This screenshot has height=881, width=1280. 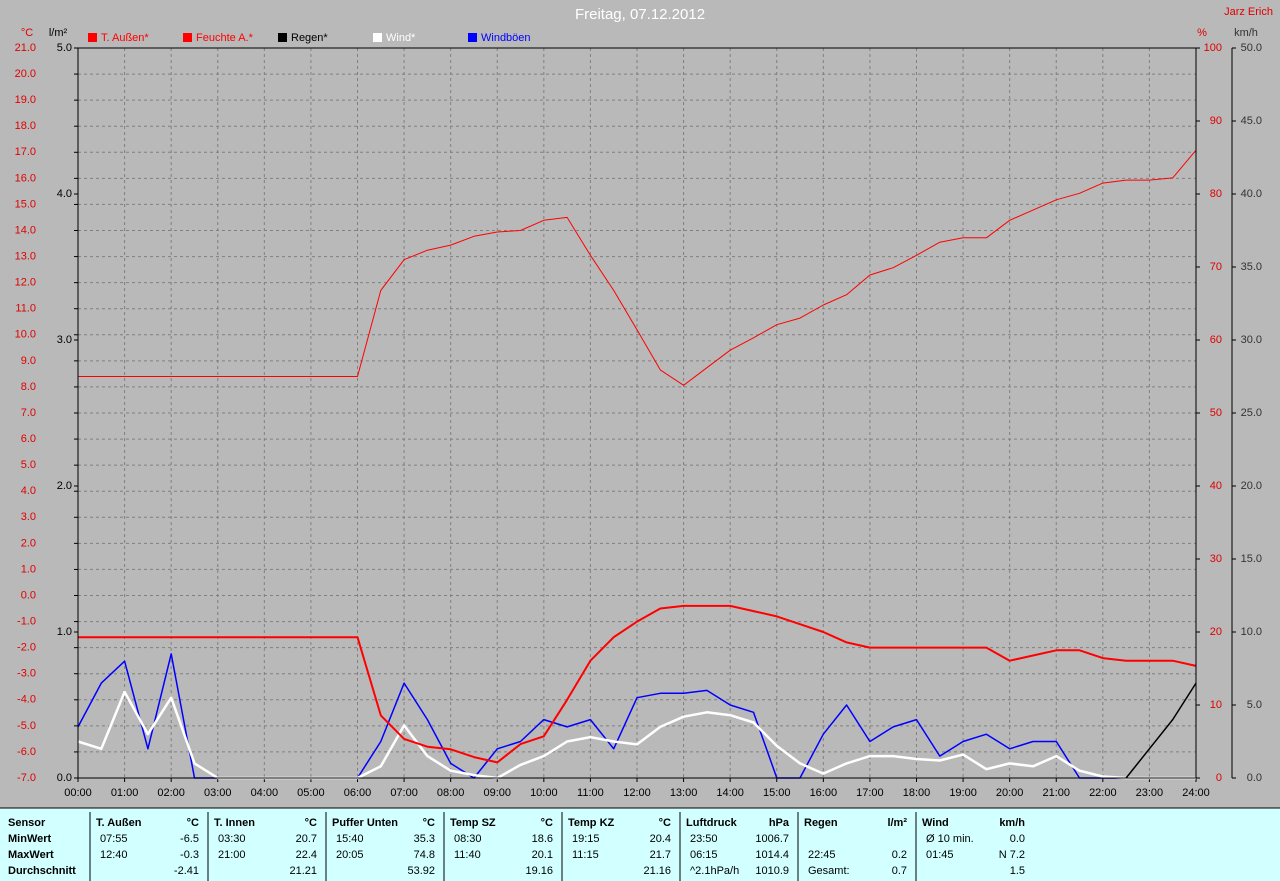 I want to click on y-tick-label: -7.0, so click(x=26, y=778).